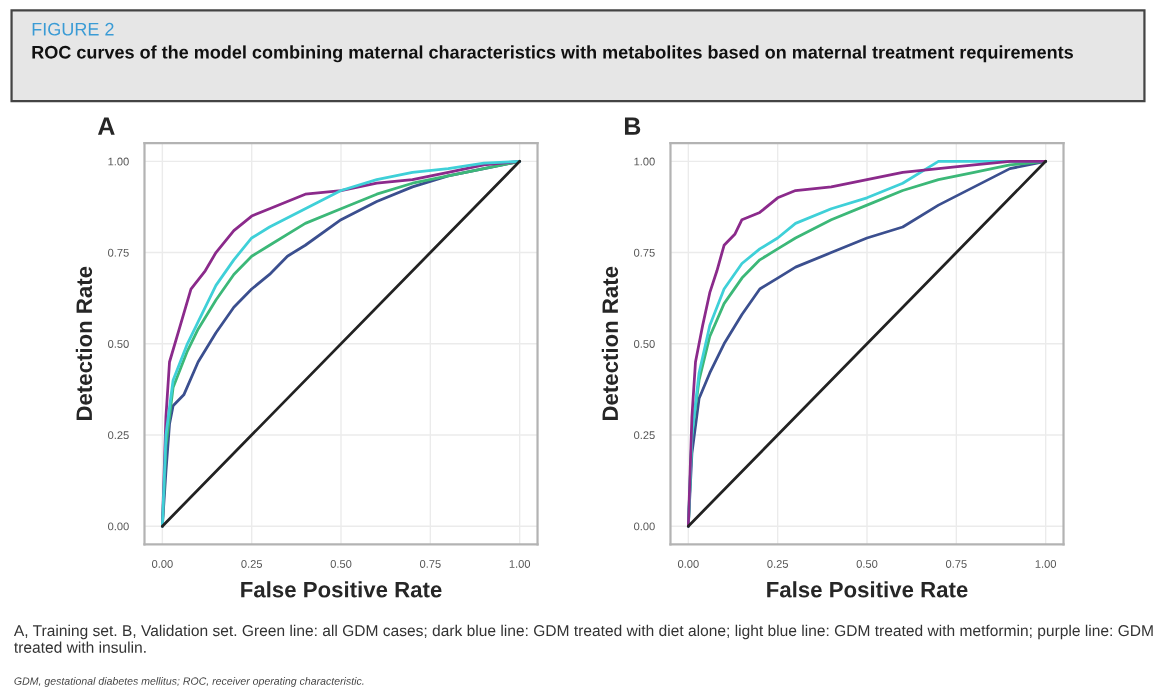  What do you see at coordinates (552, 54) in the screenshot?
I see `text: ROC curves of the model combining maternal characteristics with metabolites based on maternal treatment requirements` at bounding box center [552, 54].